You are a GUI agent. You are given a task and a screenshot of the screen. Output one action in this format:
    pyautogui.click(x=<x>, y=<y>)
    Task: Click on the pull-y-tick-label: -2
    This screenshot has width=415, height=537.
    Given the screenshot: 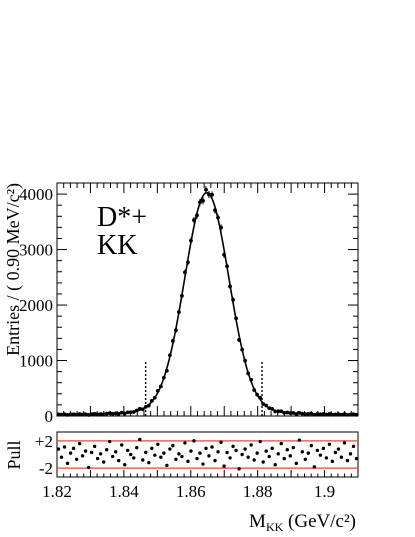 What is the action you would take?
    pyautogui.click(x=46, y=468)
    